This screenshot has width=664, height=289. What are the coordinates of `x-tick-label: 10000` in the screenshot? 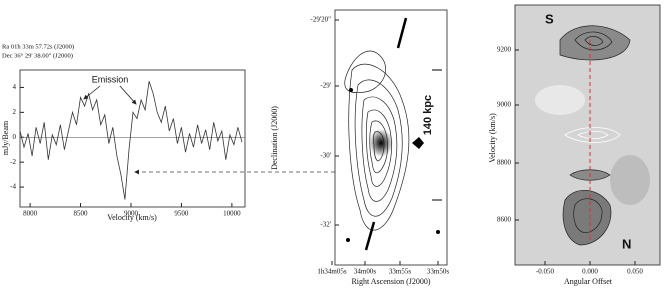 It's located at (232, 214).